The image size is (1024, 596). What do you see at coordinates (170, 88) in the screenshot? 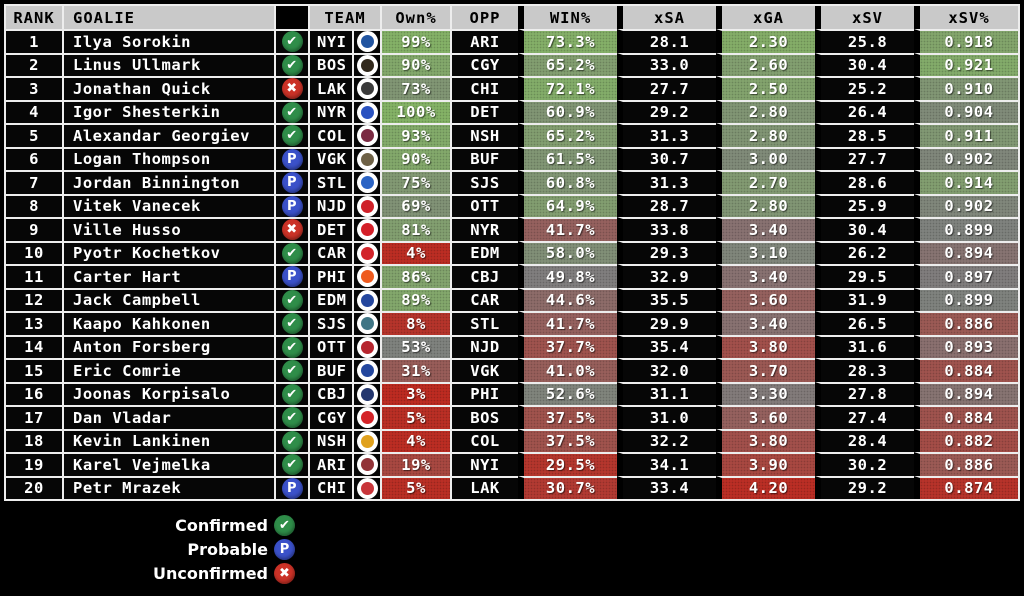
I see `goalie-name-cell: Jonathan Quick` at bounding box center [170, 88].